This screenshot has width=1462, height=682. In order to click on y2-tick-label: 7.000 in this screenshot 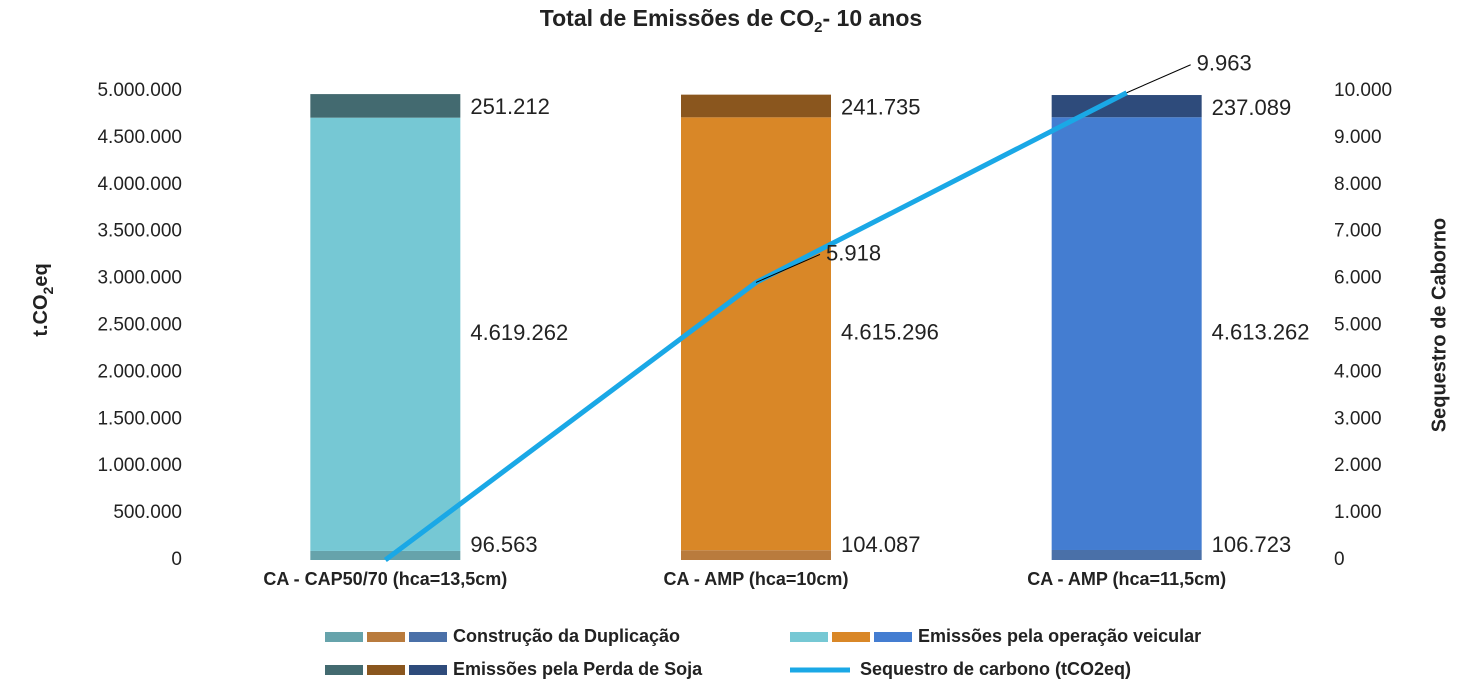, I will do `click(1358, 231)`.